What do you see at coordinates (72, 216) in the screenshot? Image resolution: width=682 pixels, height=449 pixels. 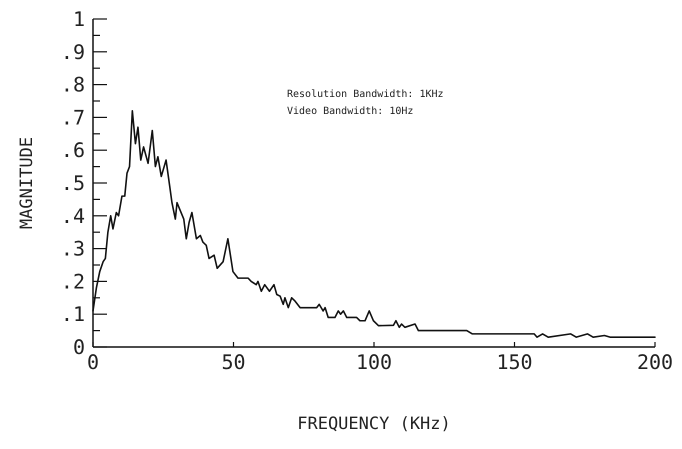 I see `y-tick-label: .4` at bounding box center [72, 216].